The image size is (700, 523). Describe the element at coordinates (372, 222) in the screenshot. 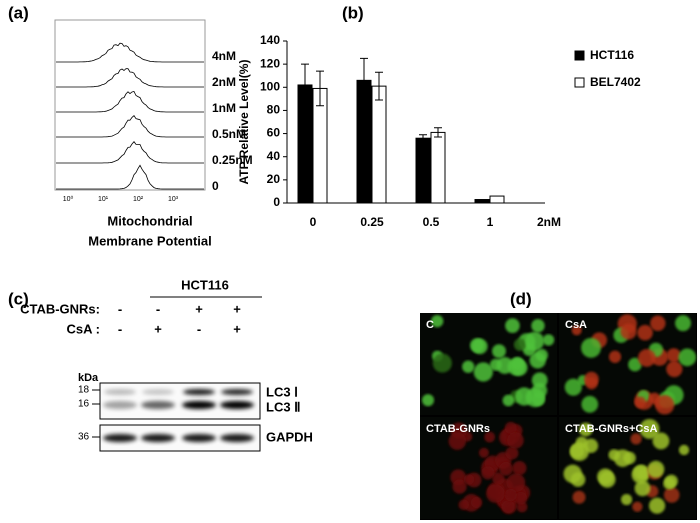

I see `x-tick-label: 0.25` at that location.